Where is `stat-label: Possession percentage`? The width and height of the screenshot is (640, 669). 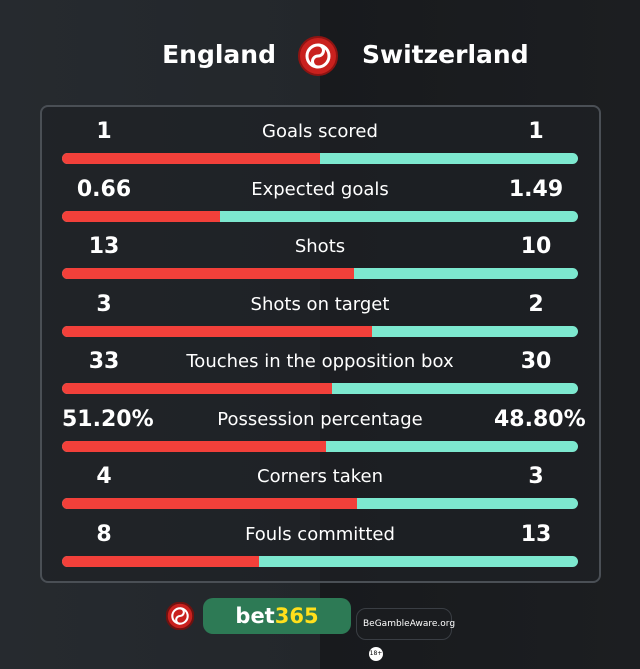 stat-label: Possession percentage is located at coordinates (320, 419).